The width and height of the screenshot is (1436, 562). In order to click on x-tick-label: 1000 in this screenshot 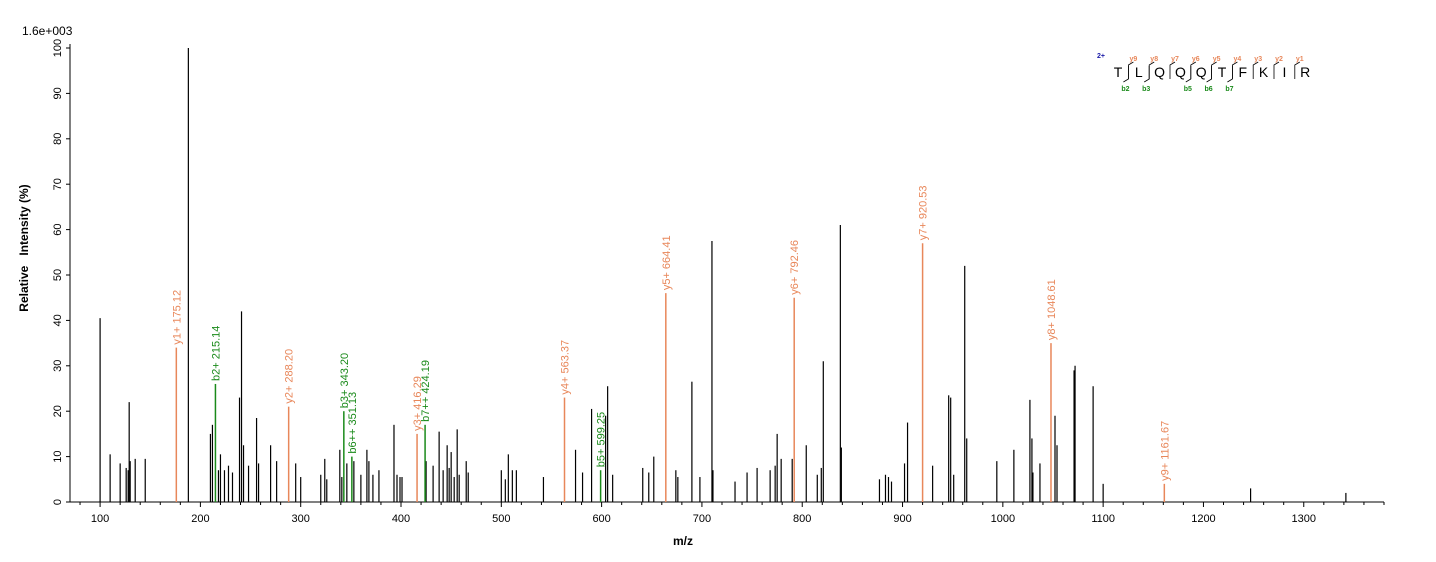, I will do `click(1003, 519)`.